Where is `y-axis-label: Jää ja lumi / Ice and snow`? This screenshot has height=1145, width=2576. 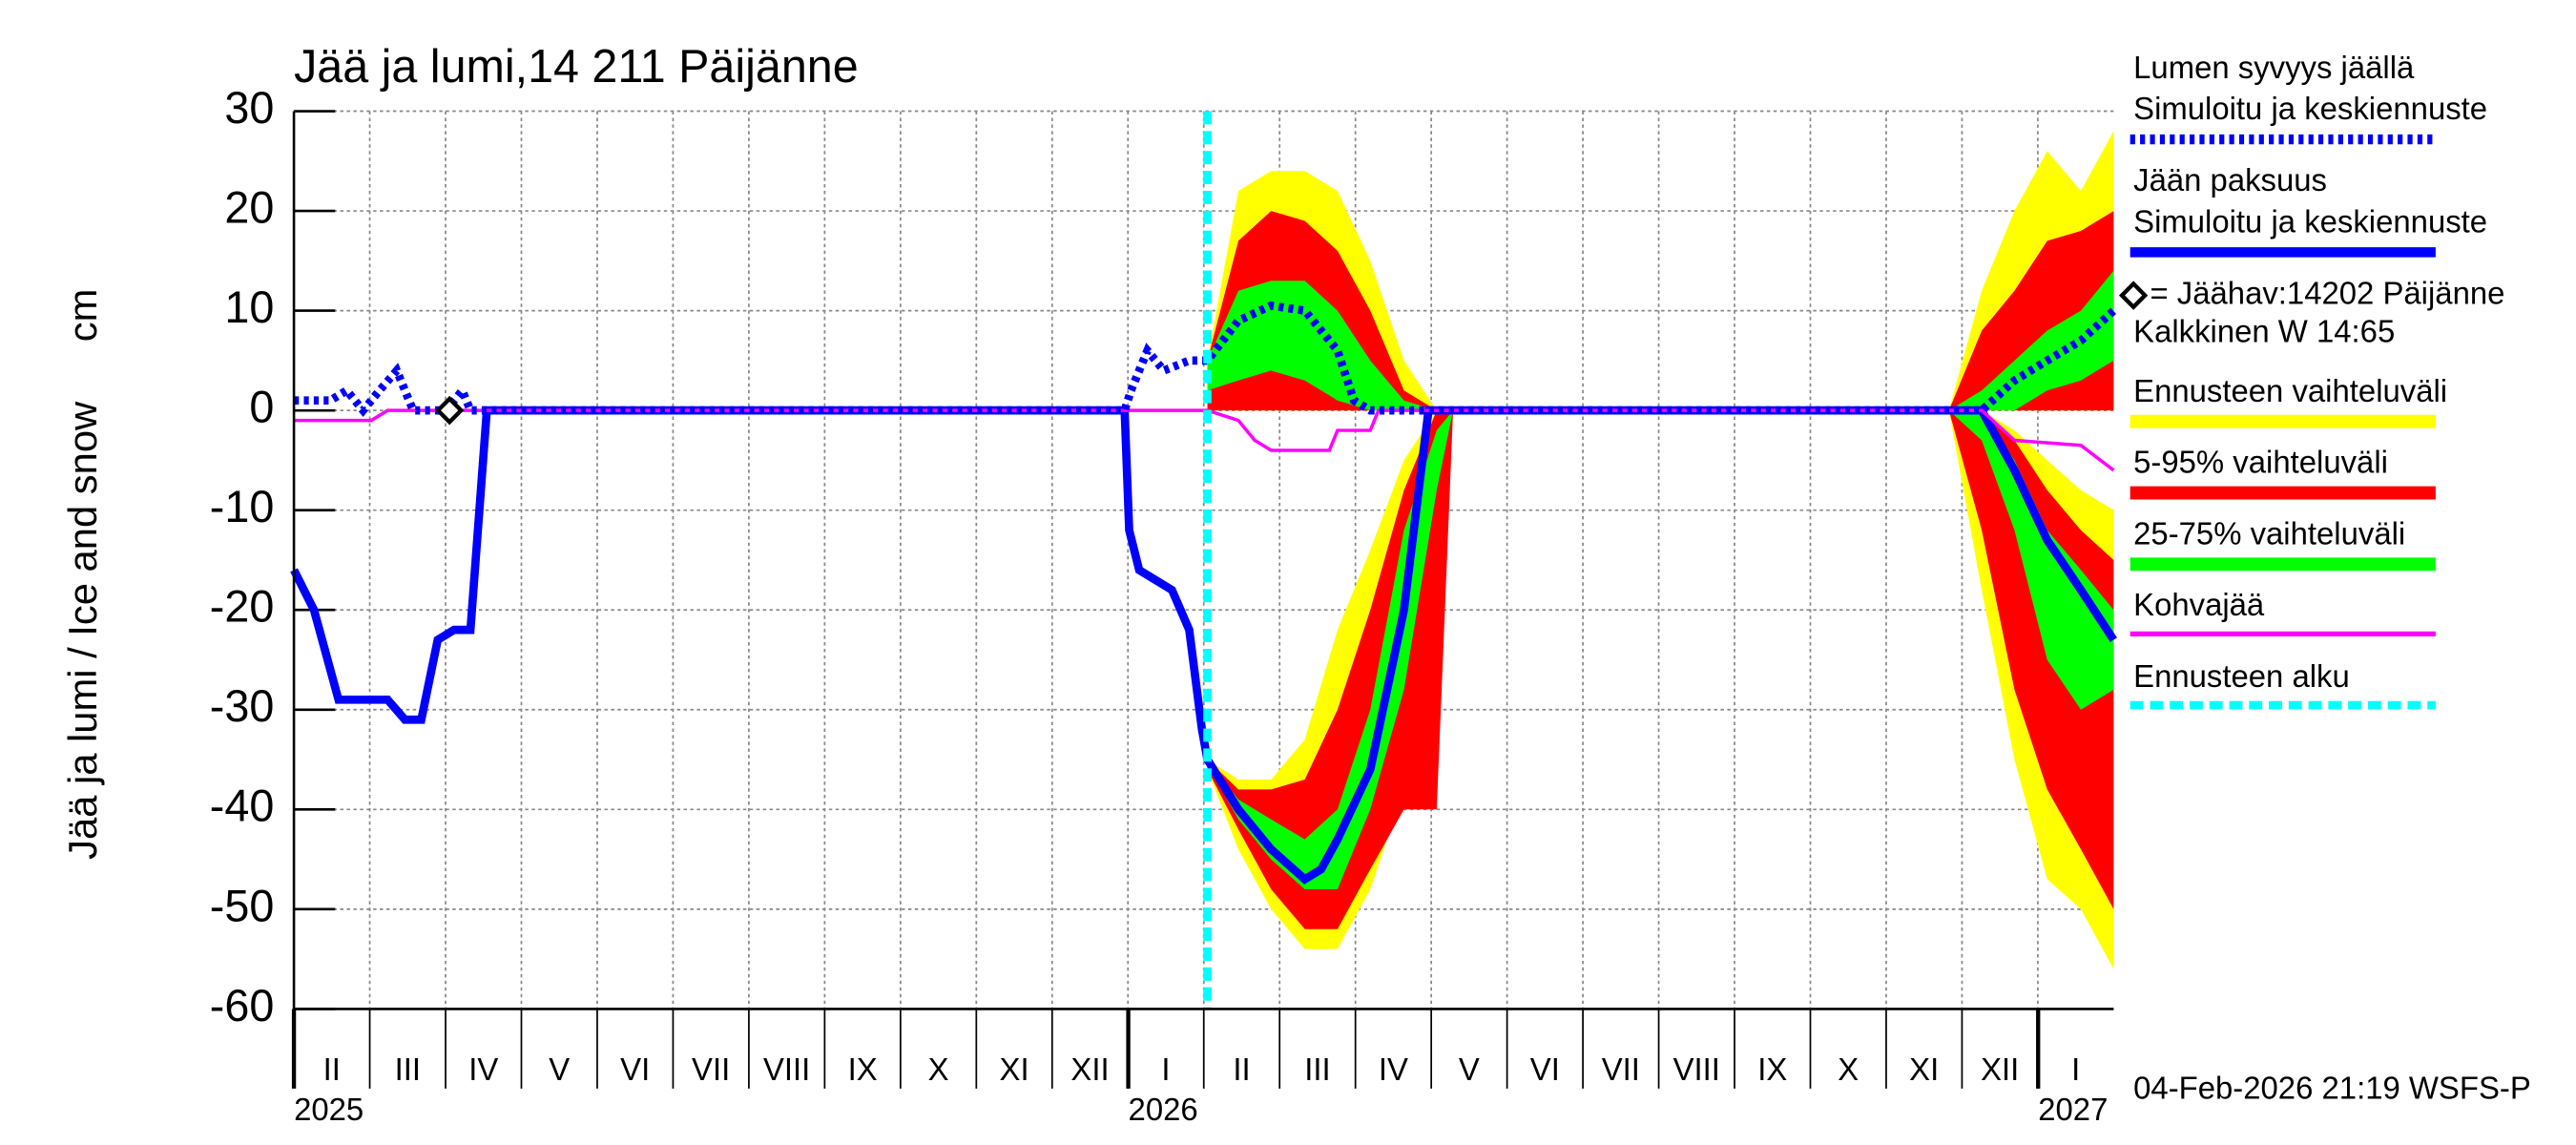
y-axis-label: Jää ja lumi / Ice and snow is located at coordinates (82, 630).